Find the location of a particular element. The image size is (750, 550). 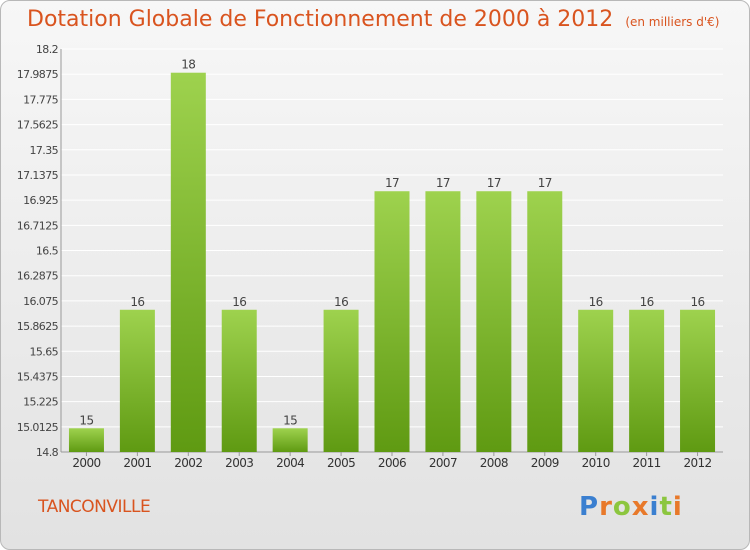

logo-letter: o is located at coordinates (622, 507).